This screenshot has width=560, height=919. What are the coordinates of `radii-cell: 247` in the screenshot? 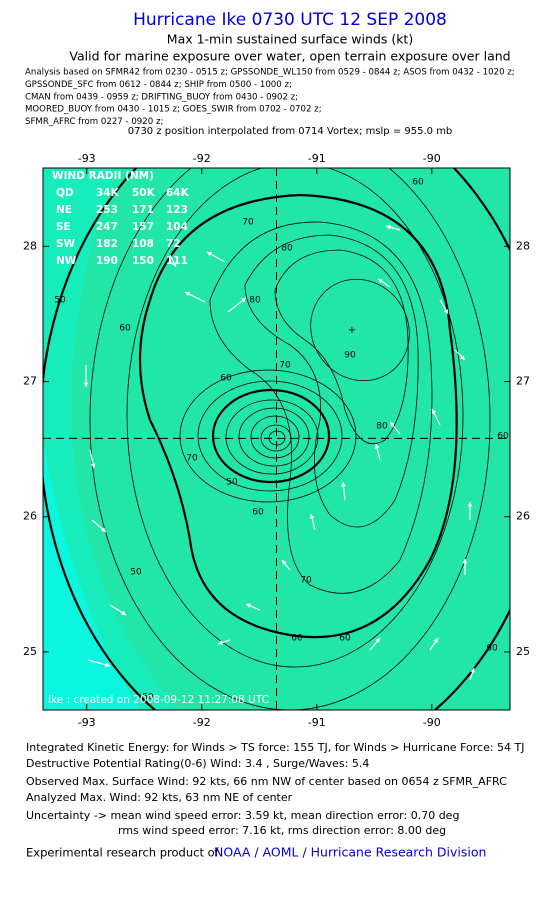 It's located at (107, 227).